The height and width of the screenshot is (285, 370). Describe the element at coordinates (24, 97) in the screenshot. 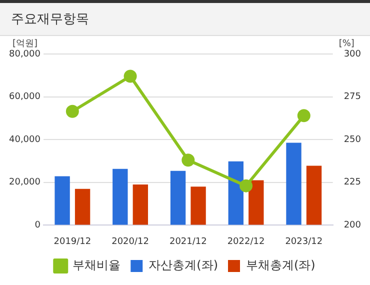

I see `y-tick-label: 60,000` at that location.